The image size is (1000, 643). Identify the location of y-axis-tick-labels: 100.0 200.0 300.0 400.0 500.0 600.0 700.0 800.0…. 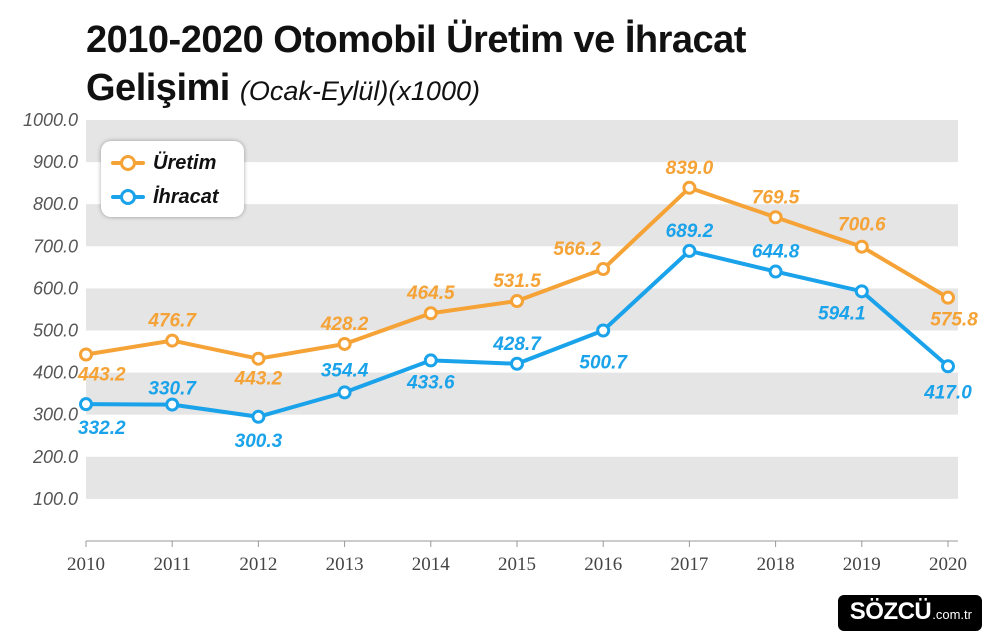
(50, 309).